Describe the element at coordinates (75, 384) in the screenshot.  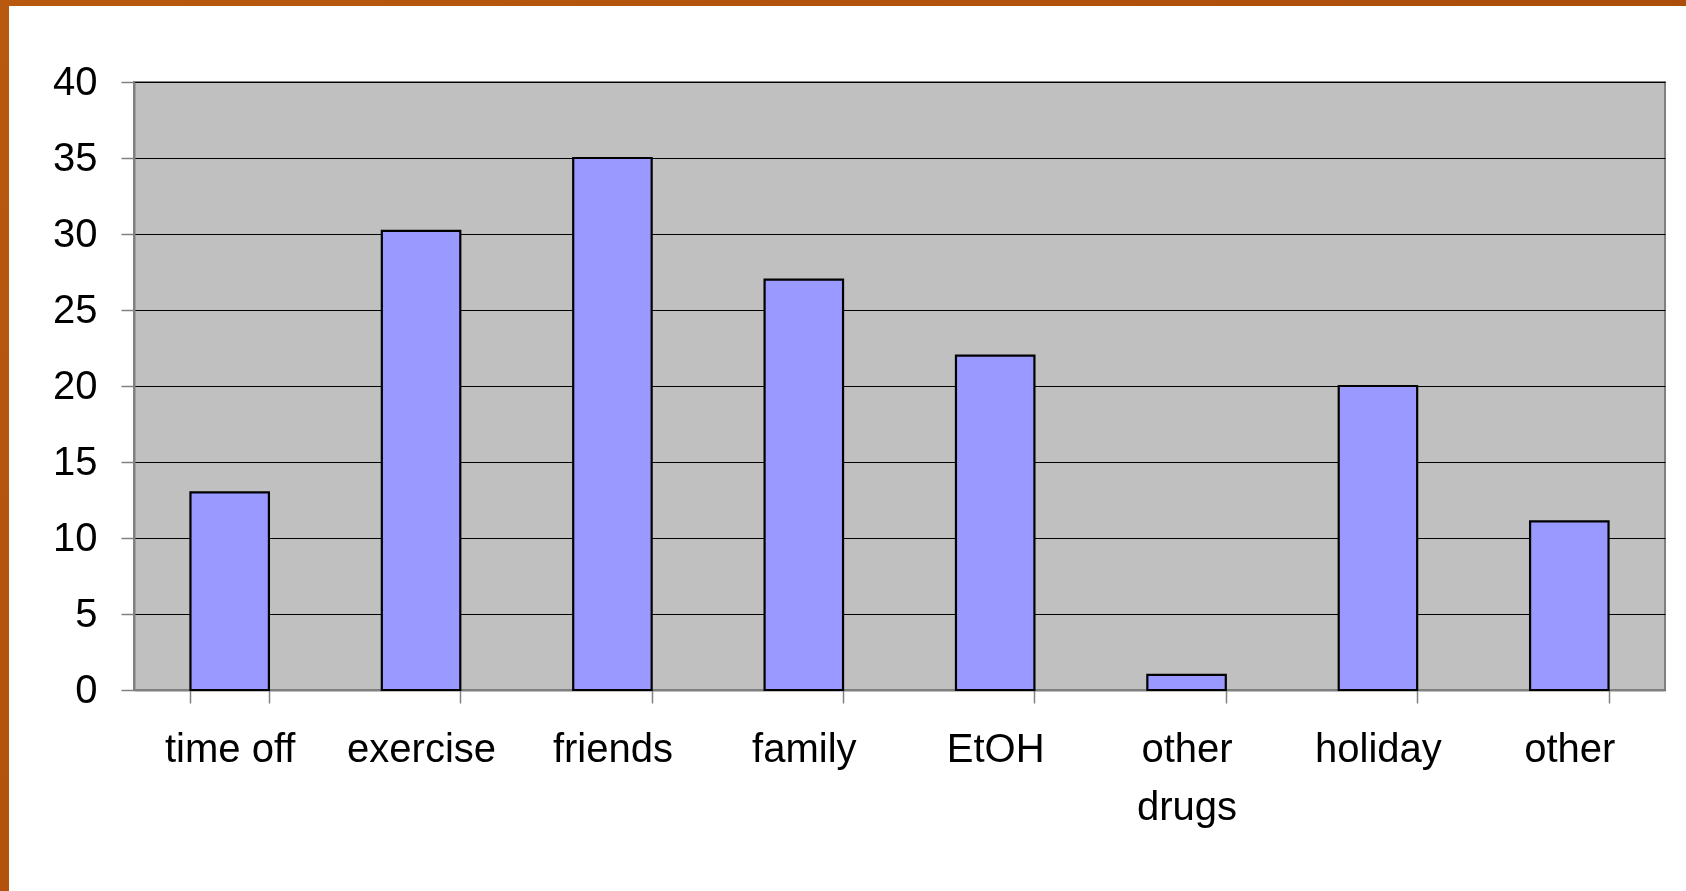
I see `y-tick-label: 20` at that location.